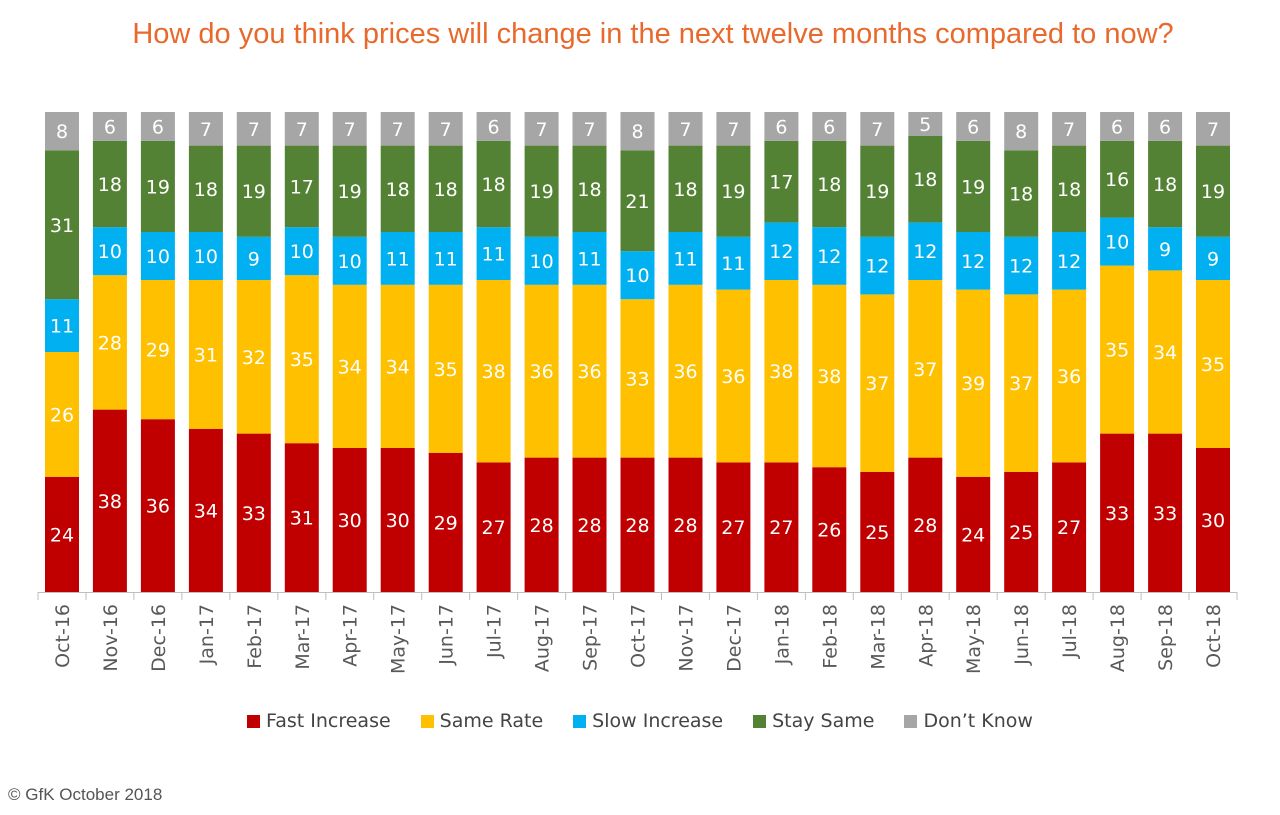 Image resolution: width=1280 pixels, height=815 pixels. I want to click on legend-item-same-rate: Same Rate, so click(482, 721).